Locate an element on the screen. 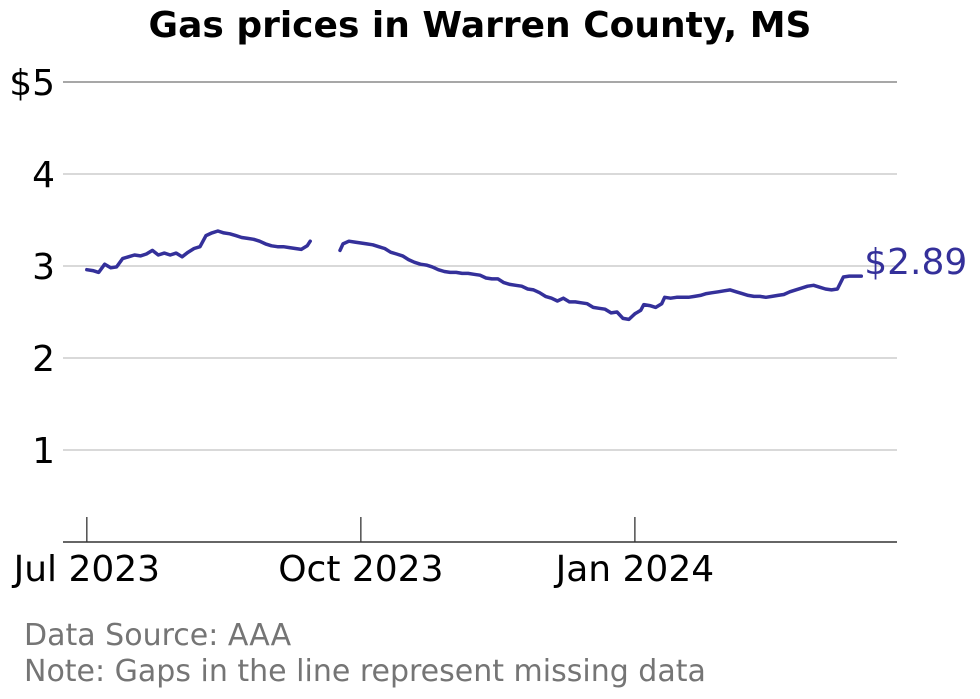 The height and width of the screenshot is (699, 980). y-tick-label: 4 is located at coordinates (43, 175).